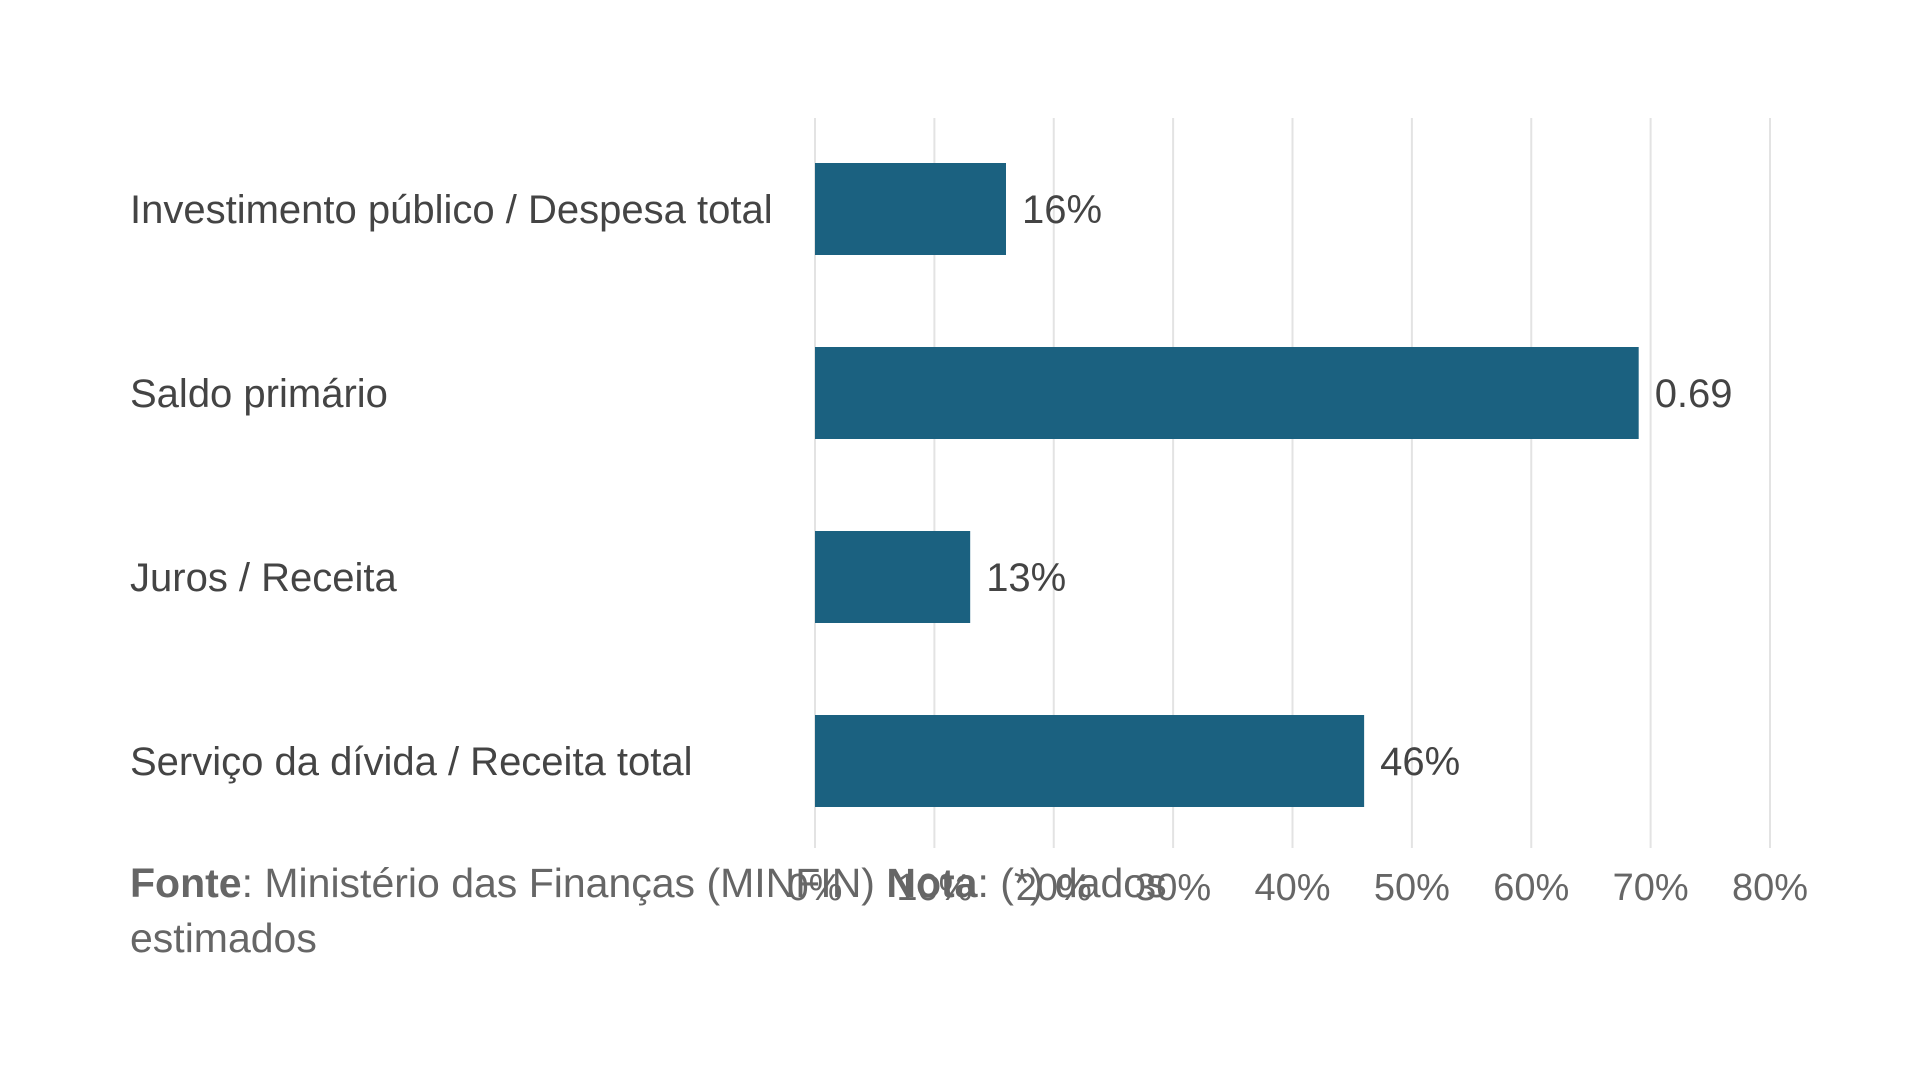 The image size is (1920, 1080). Describe the element at coordinates (1770, 888) in the screenshot. I see `x-tick-label: 80%` at that location.